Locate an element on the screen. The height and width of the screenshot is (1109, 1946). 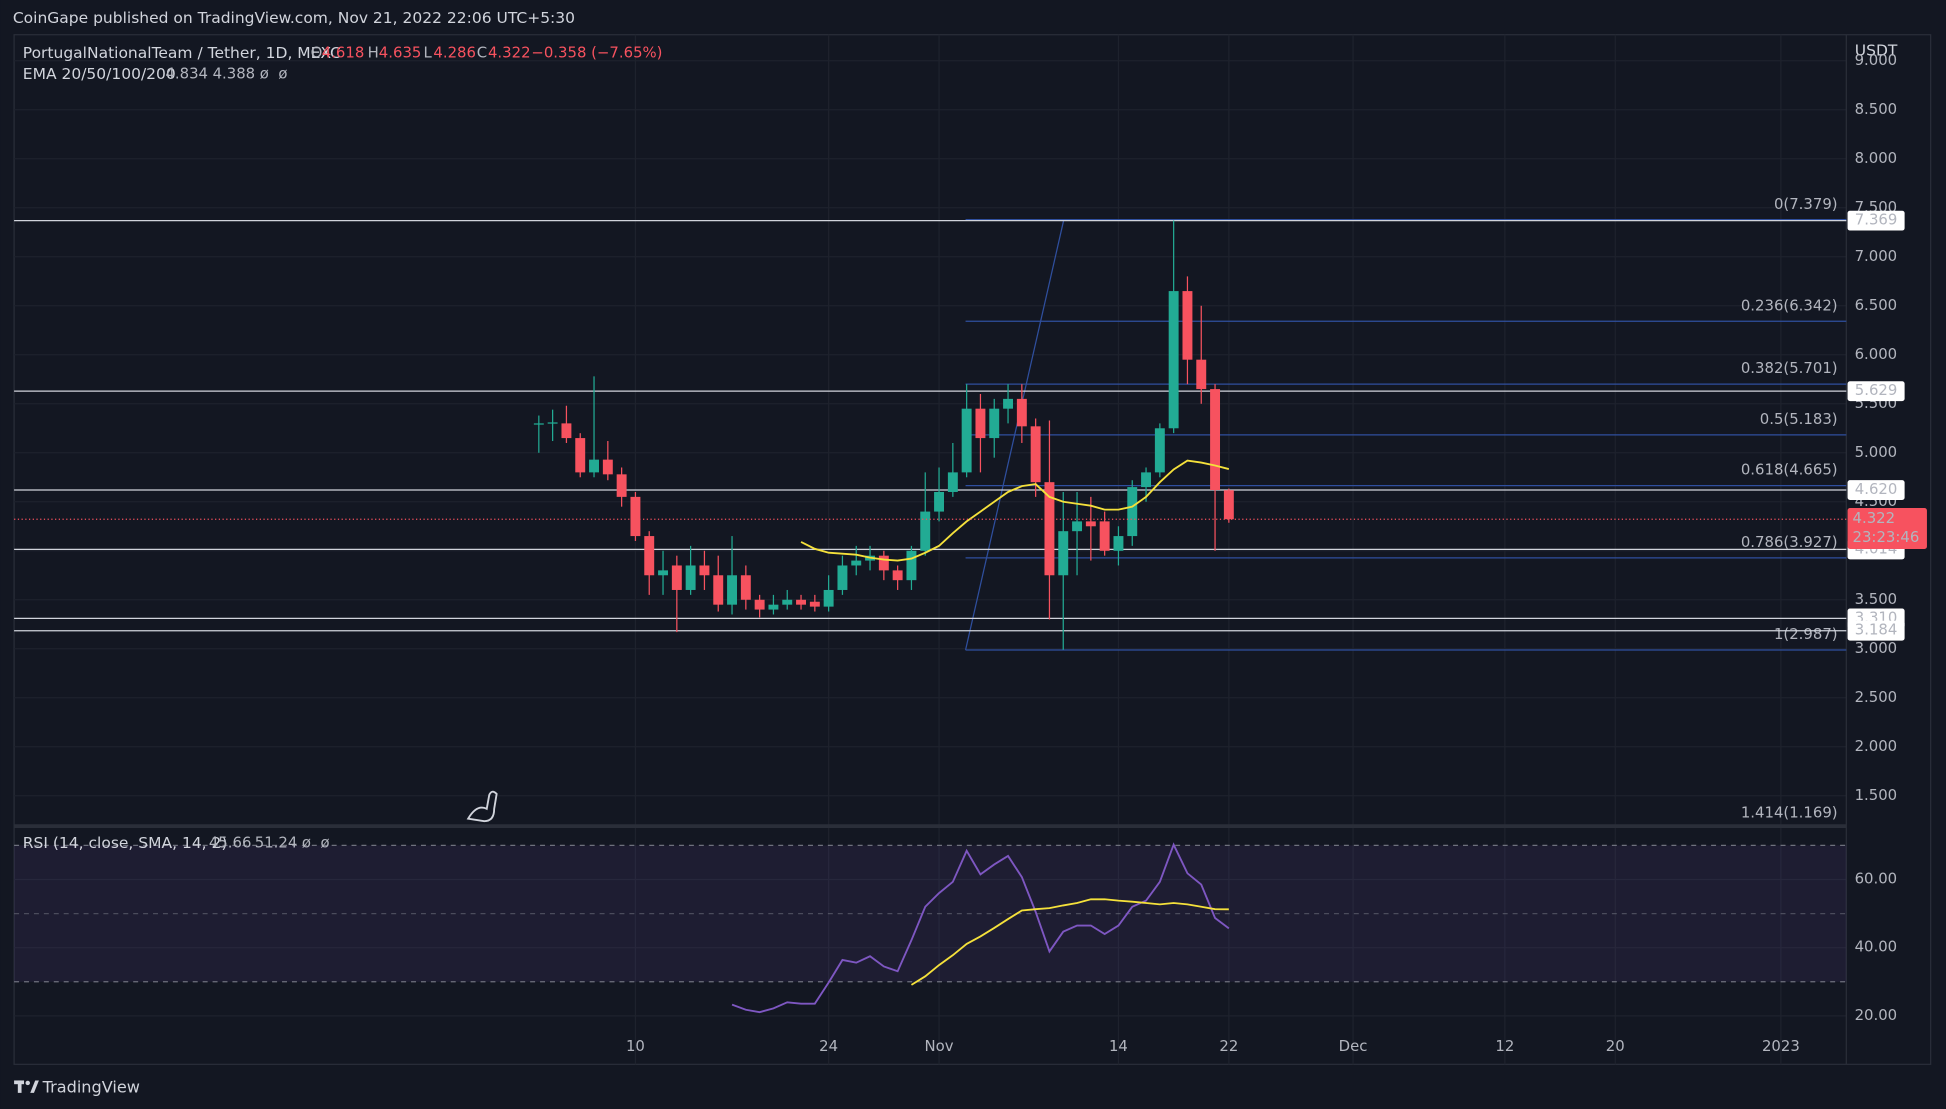
ema-value: 4.834 is located at coordinates (186, 73).